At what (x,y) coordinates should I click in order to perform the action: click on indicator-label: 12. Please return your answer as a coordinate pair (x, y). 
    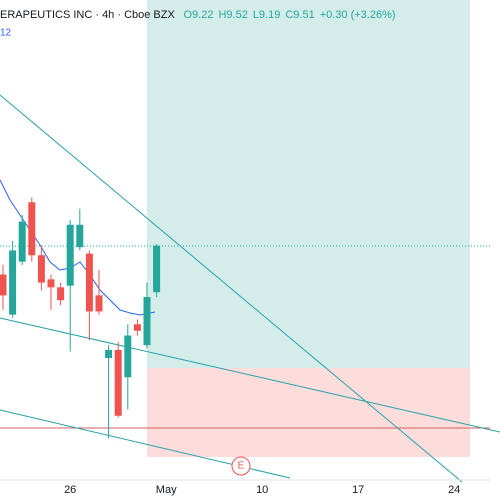
    Looking at the image, I should click on (6, 33).